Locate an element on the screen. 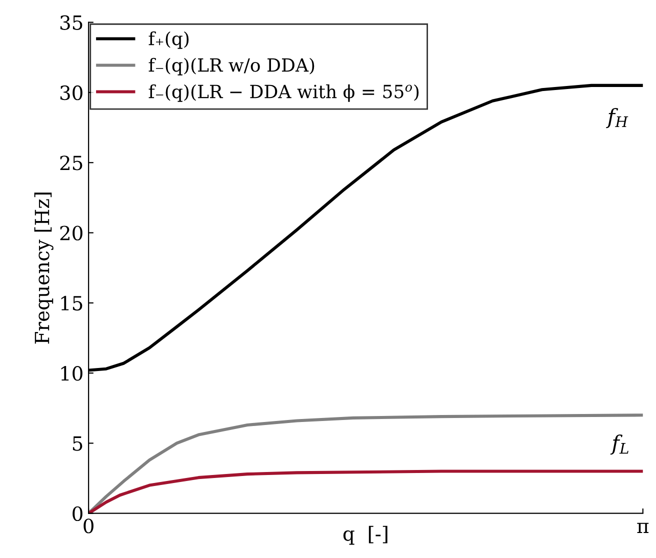 The image size is (656, 558). annotation: f$_{H}$ is located at coordinates (617, 118).